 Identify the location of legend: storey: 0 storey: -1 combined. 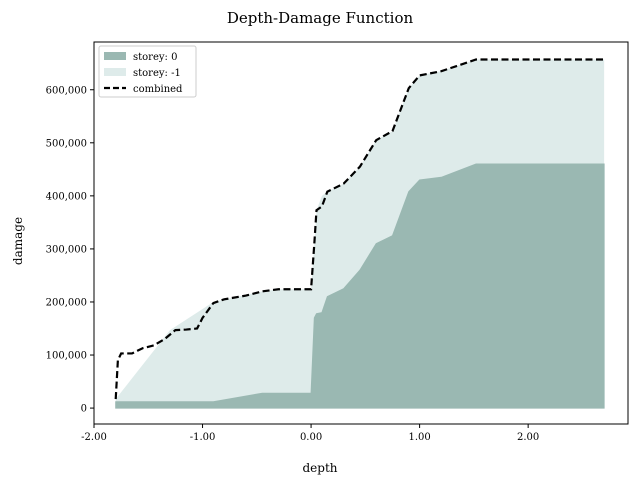
(147, 71).